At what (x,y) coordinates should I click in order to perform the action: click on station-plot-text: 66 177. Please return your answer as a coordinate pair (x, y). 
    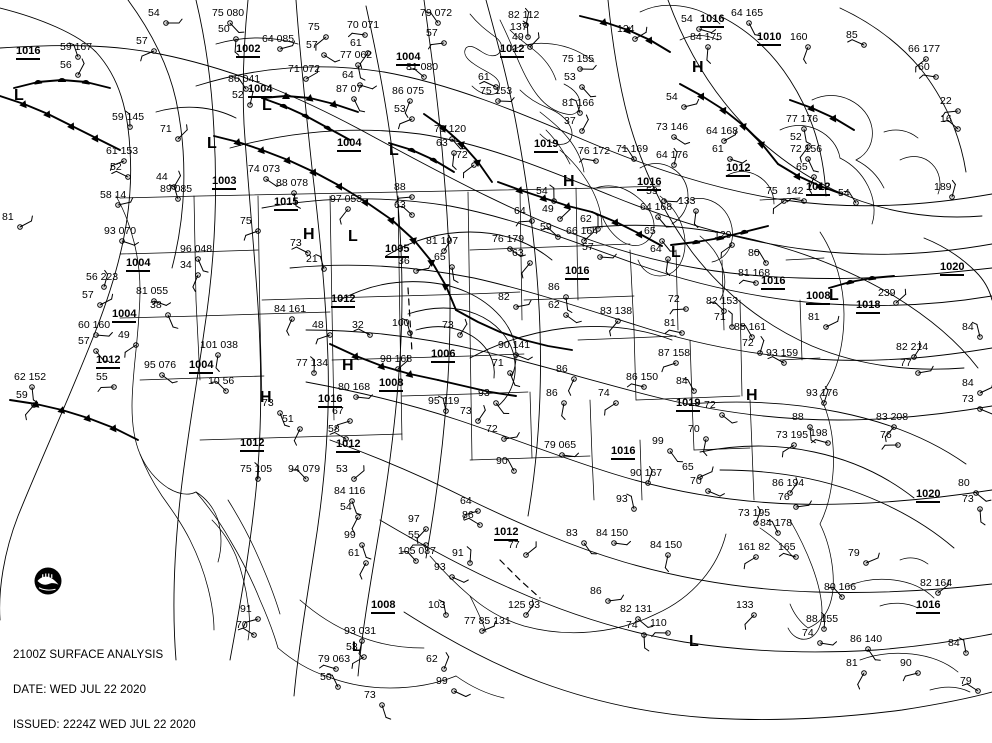
    Looking at the image, I should click on (924, 49).